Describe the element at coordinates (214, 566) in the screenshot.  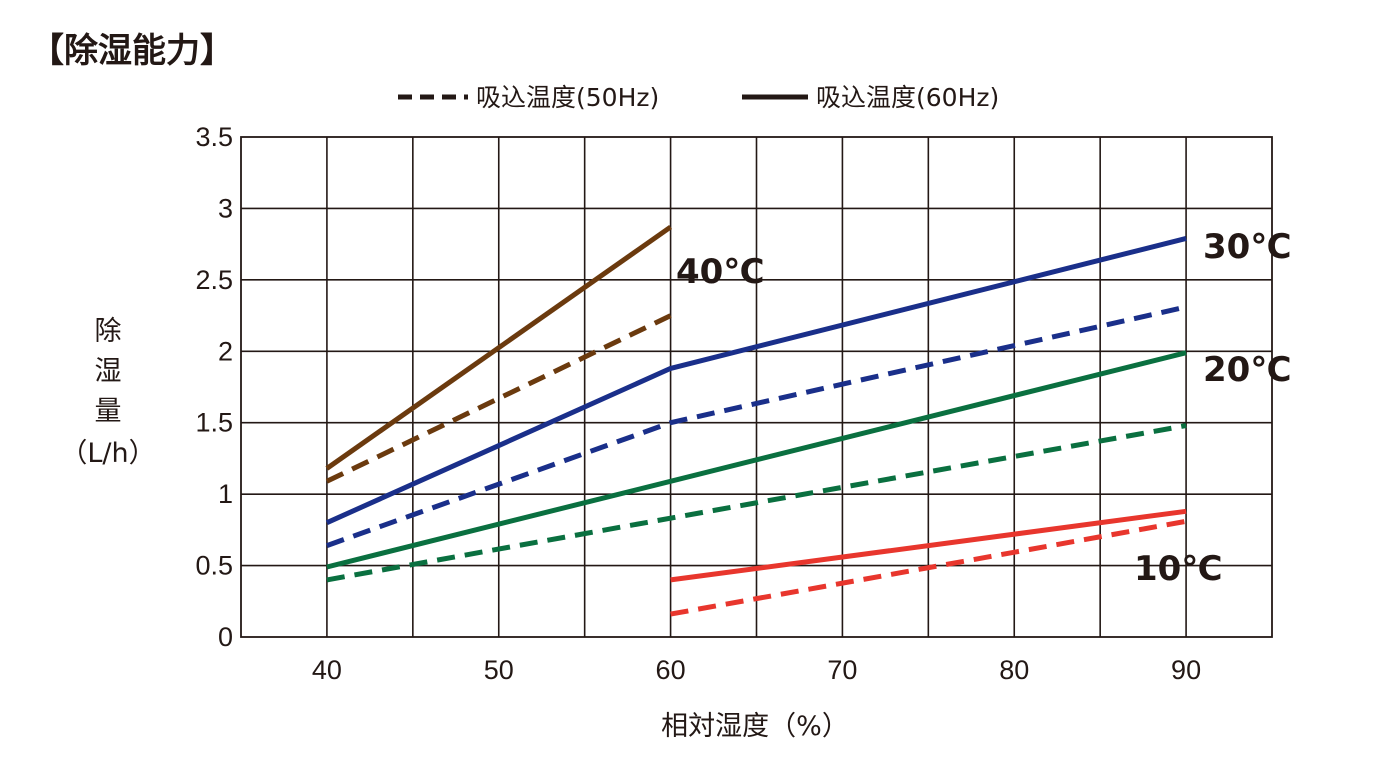
I see `y-tick-label: 0.5` at that location.